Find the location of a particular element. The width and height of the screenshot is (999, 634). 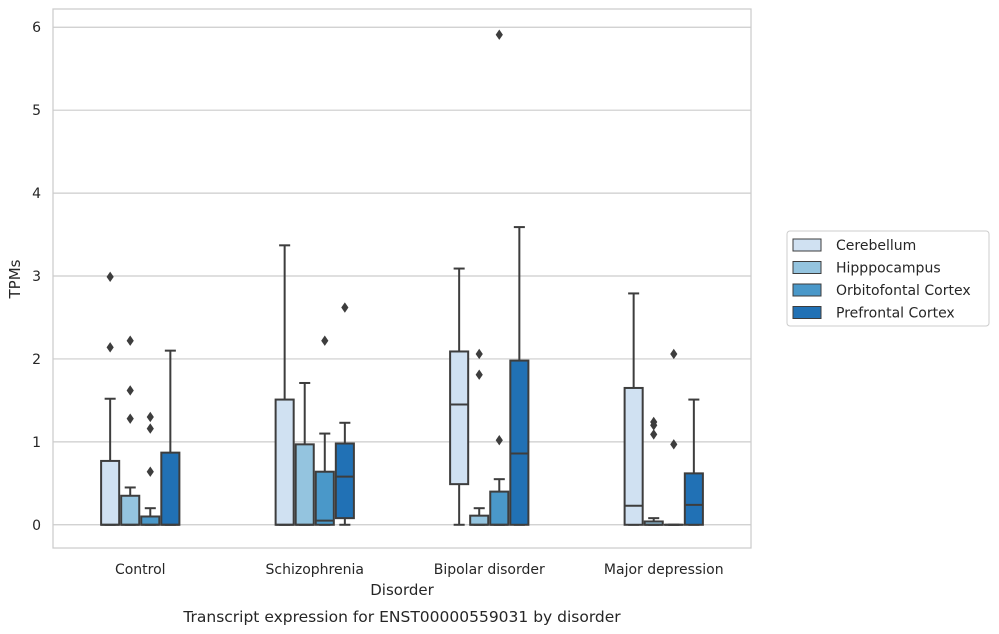

legend-entry-label: Orbitofontal Cortex is located at coordinates (903, 291).